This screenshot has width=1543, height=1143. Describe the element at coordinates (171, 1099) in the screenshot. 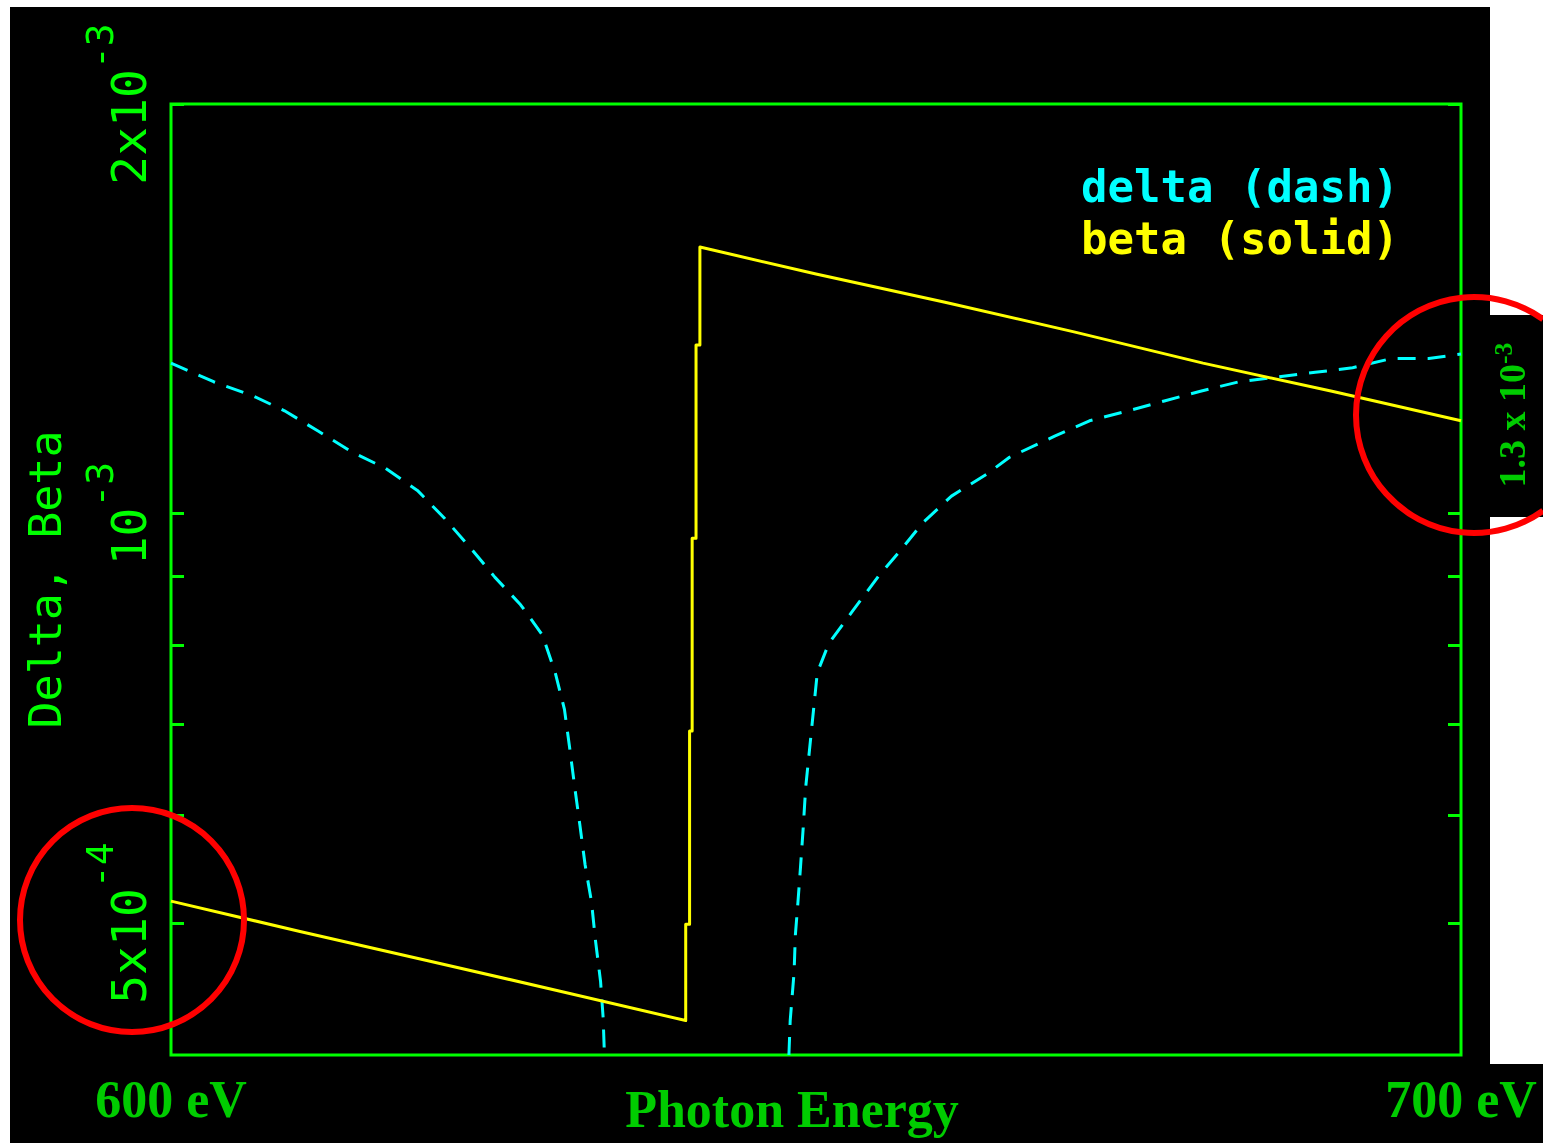

I see `x-tick-label: 600 eV` at that location.